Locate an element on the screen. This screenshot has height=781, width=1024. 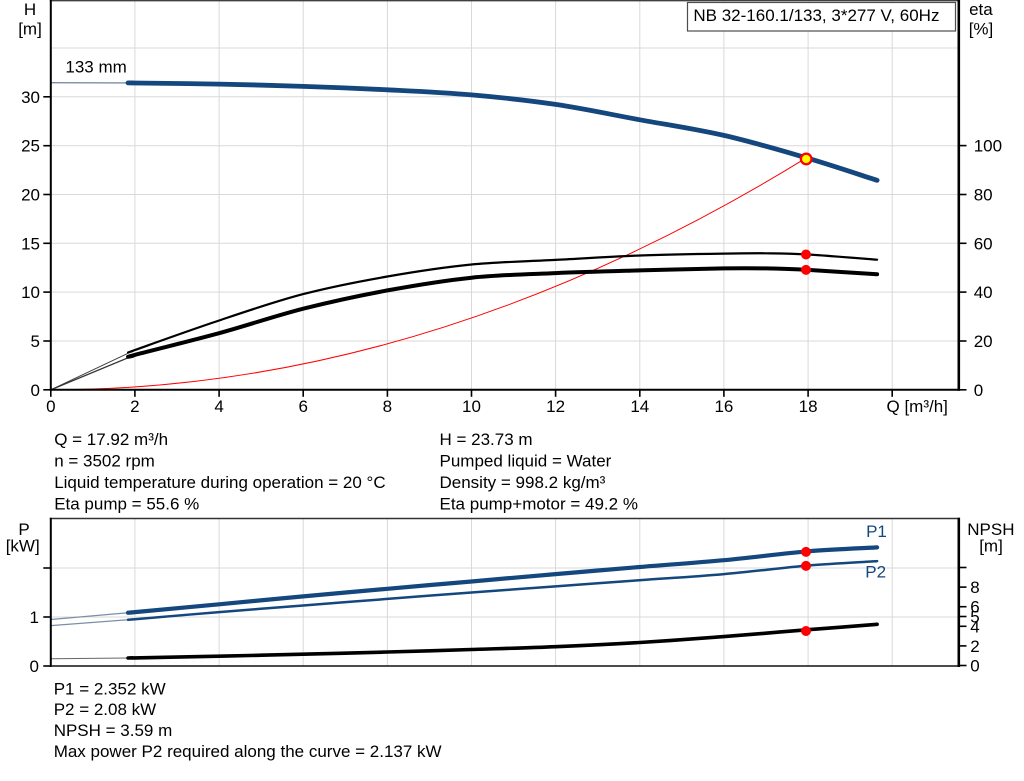
svg-text: 15 is located at coordinates (30, 243).